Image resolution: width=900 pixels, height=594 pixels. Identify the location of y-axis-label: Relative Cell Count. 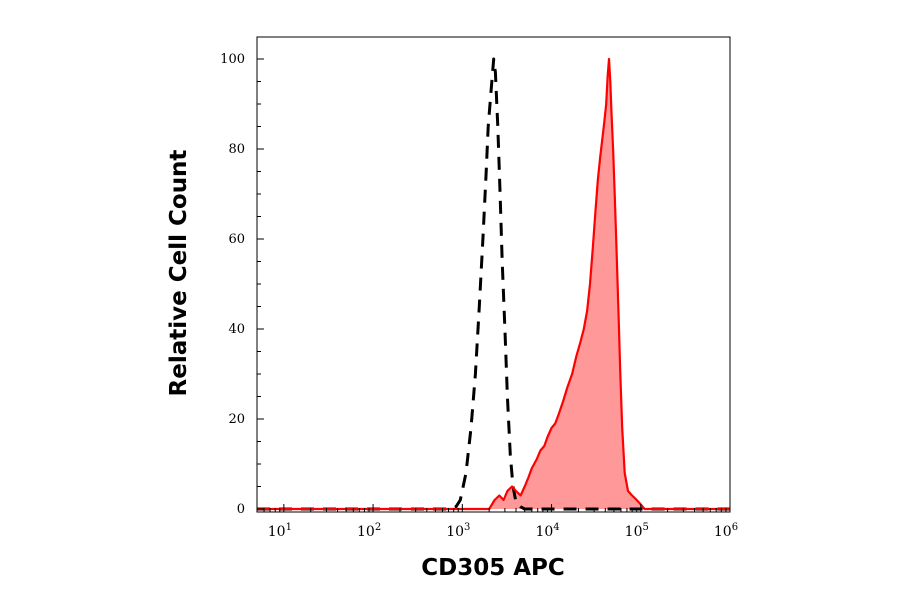
(179, 273).